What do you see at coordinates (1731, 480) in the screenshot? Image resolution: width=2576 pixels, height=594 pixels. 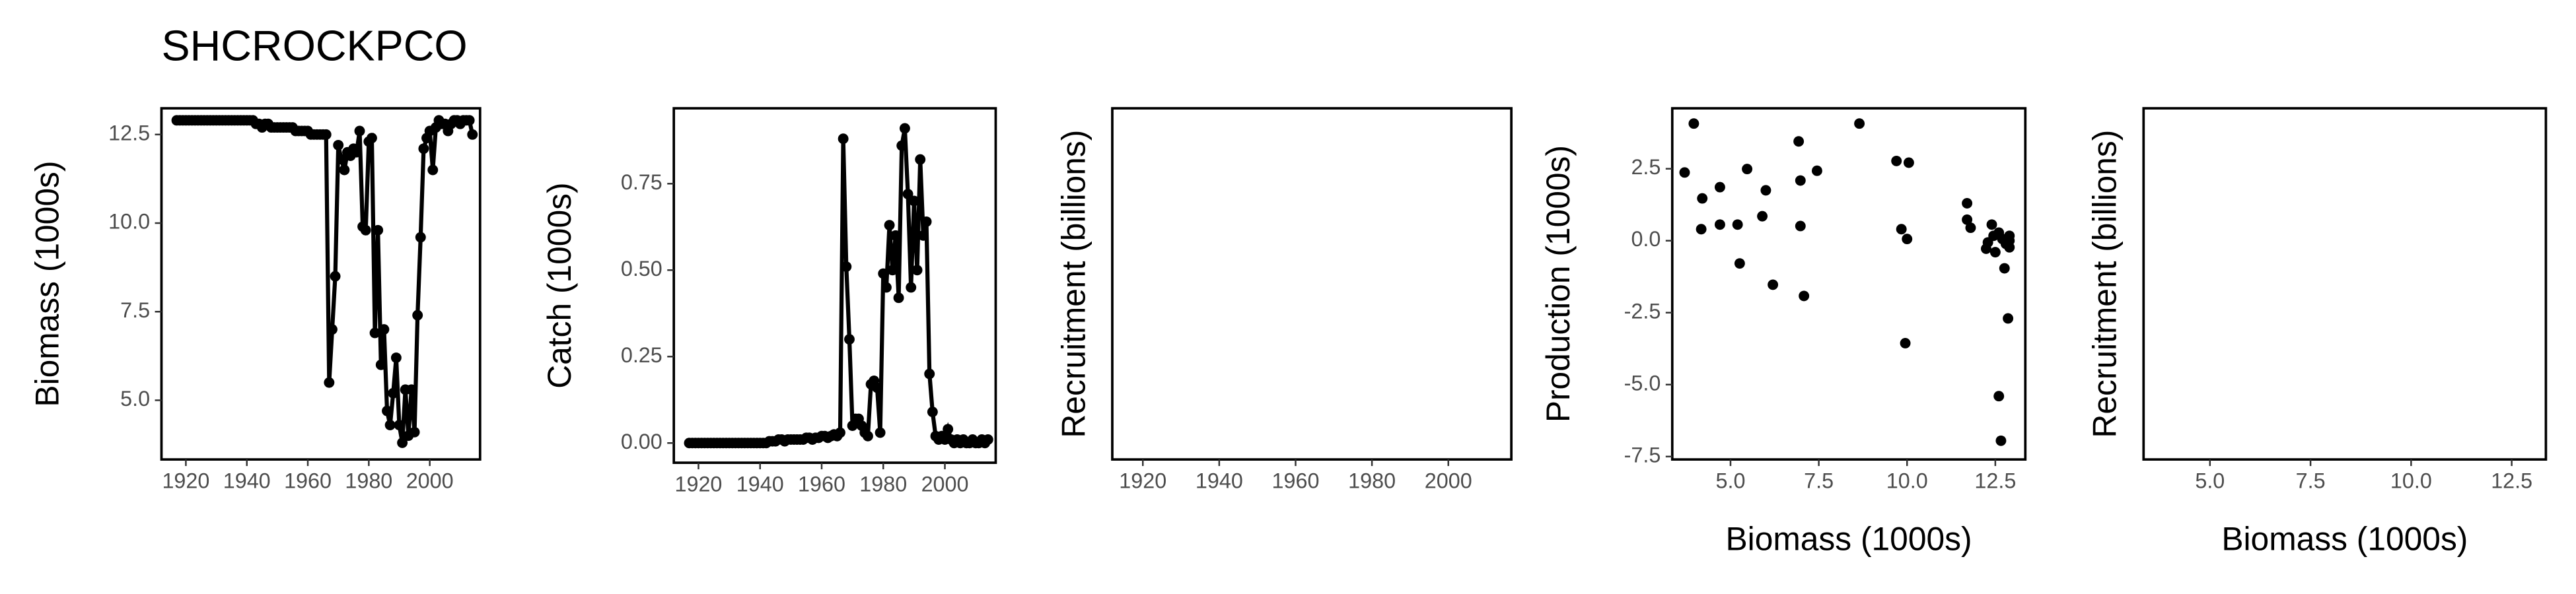 I see `x-tick-label: 5.0` at bounding box center [1731, 480].